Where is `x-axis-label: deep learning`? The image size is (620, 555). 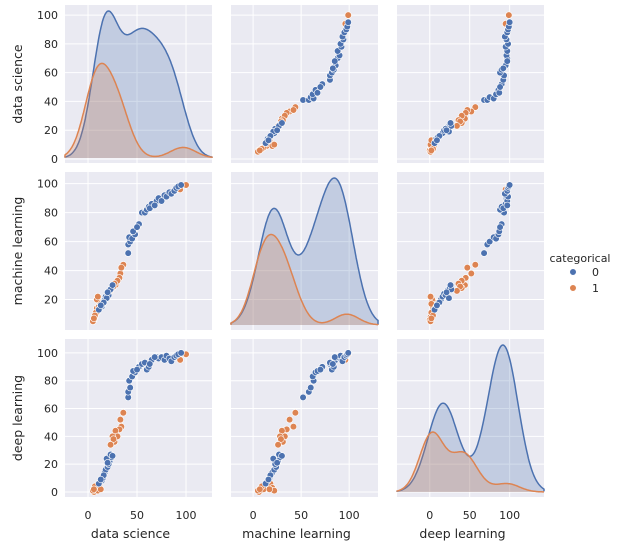
x-axis-label: deep learning is located at coordinates (462, 533).